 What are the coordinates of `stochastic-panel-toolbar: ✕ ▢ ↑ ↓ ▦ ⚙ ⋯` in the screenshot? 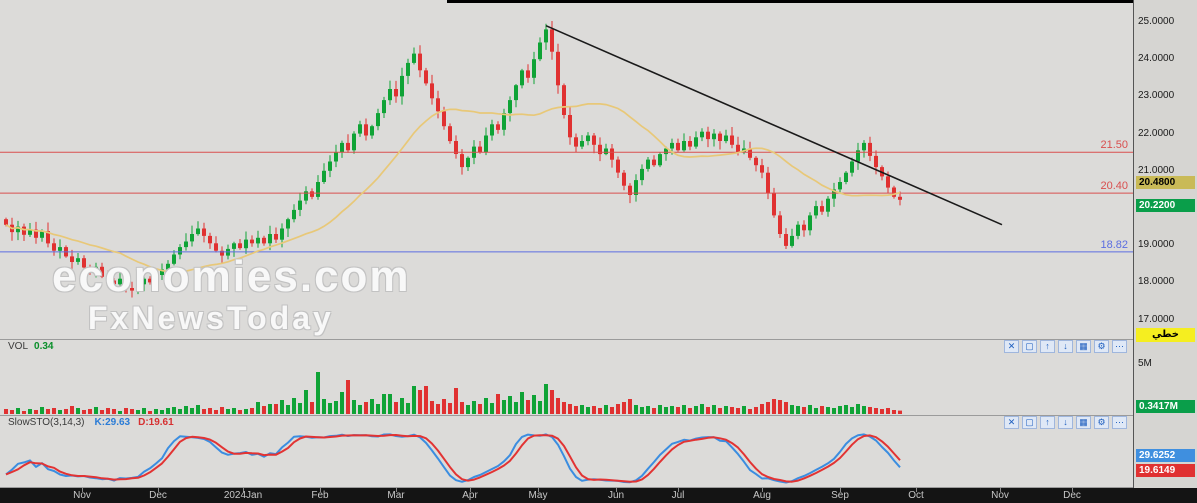 It's located at (1064, 422).